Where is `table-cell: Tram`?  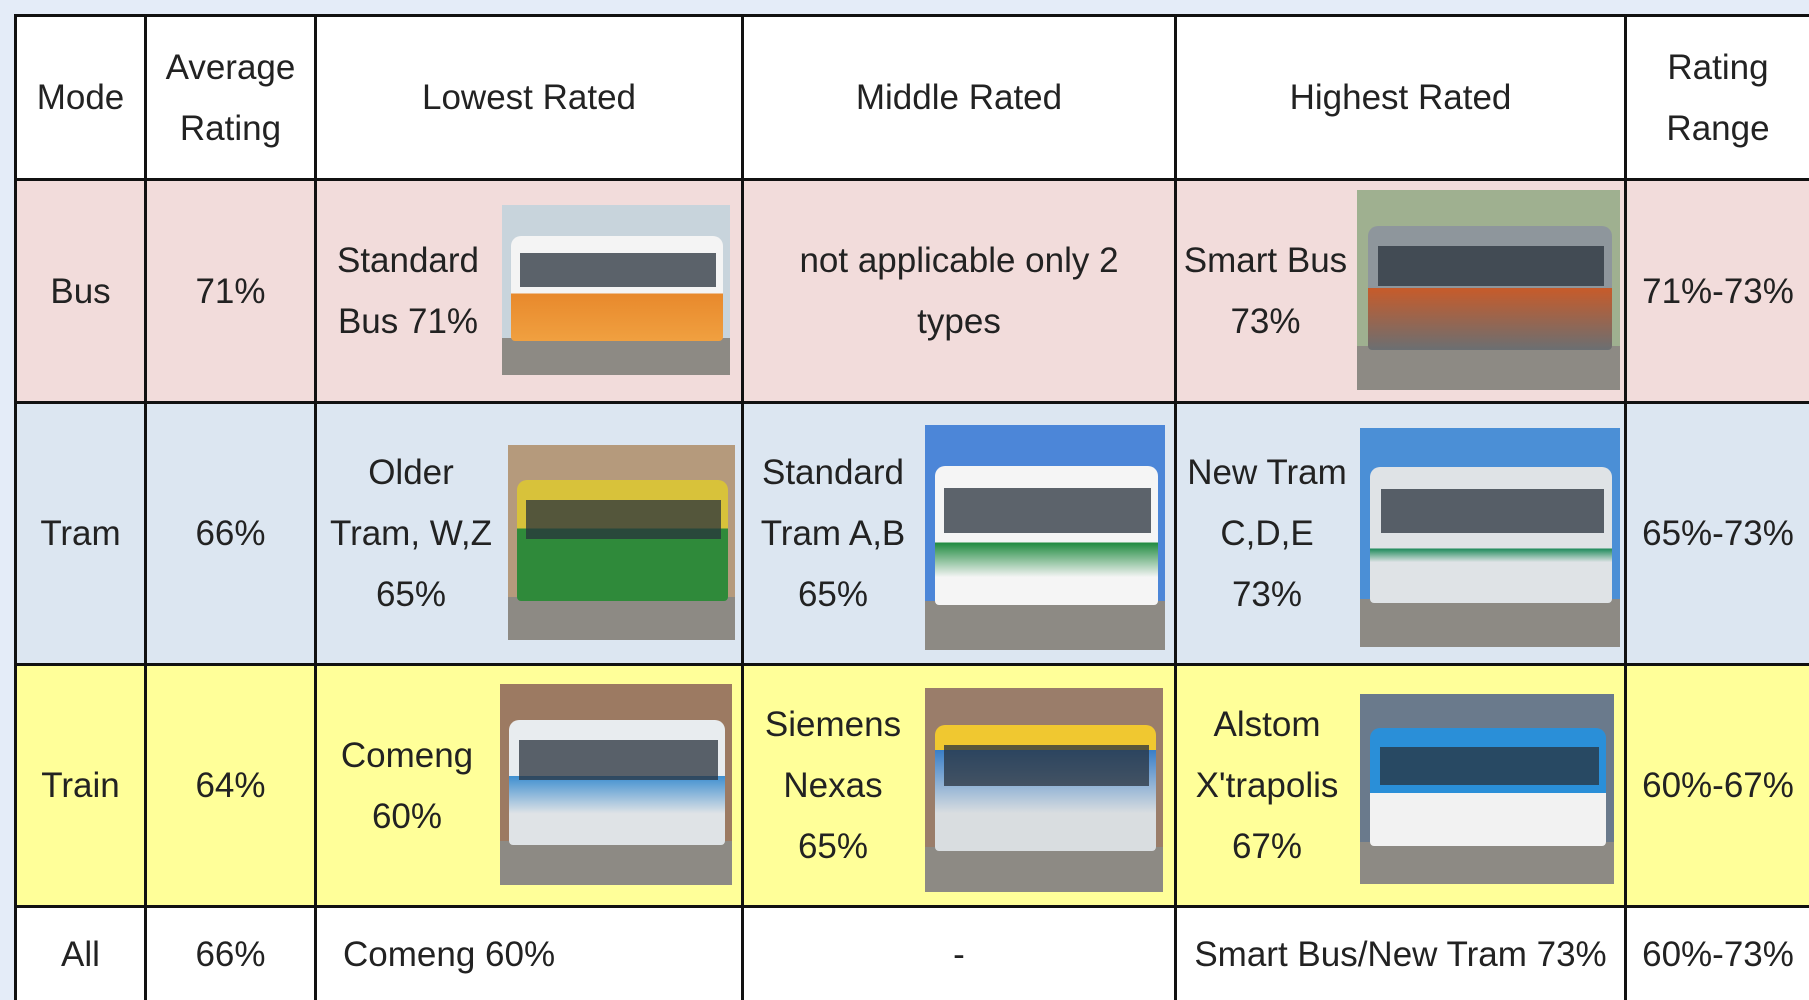 table-cell: Tram is located at coordinates (80, 535).